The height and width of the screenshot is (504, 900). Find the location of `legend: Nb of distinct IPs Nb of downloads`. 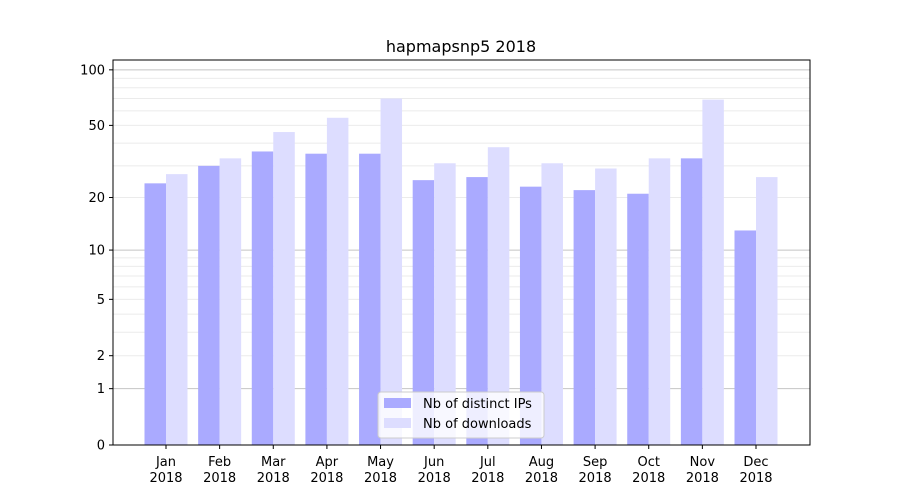

legend: Nb of distinct IPs Nb of downloads is located at coordinates (461, 415).